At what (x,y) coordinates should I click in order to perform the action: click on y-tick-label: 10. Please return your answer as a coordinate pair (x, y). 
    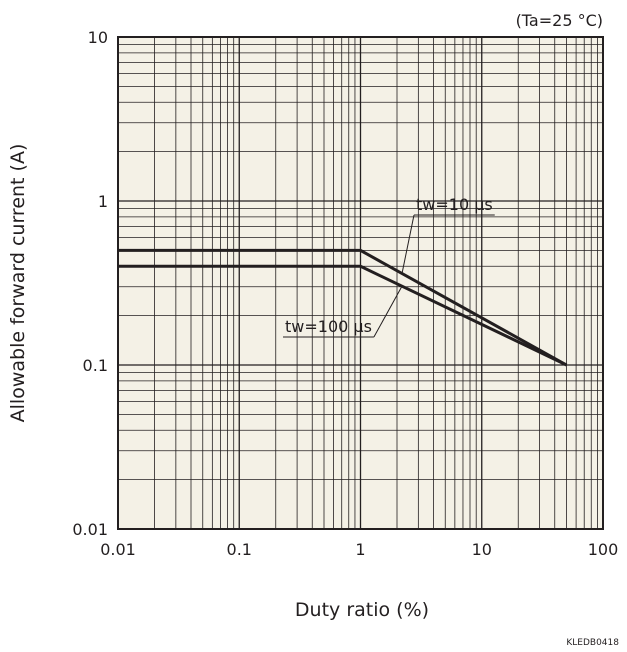
    Looking at the image, I should click on (98, 37).